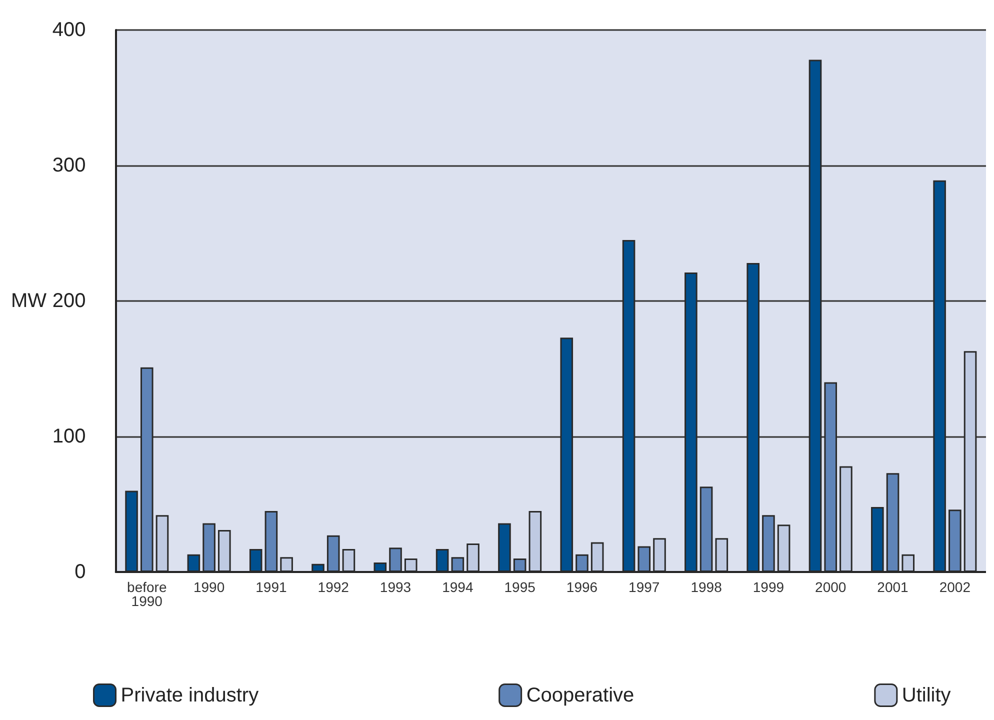  What do you see at coordinates (334, 587) in the screenshot?
I see `x-tick-label: 1992` at bounding box center [334, 587].